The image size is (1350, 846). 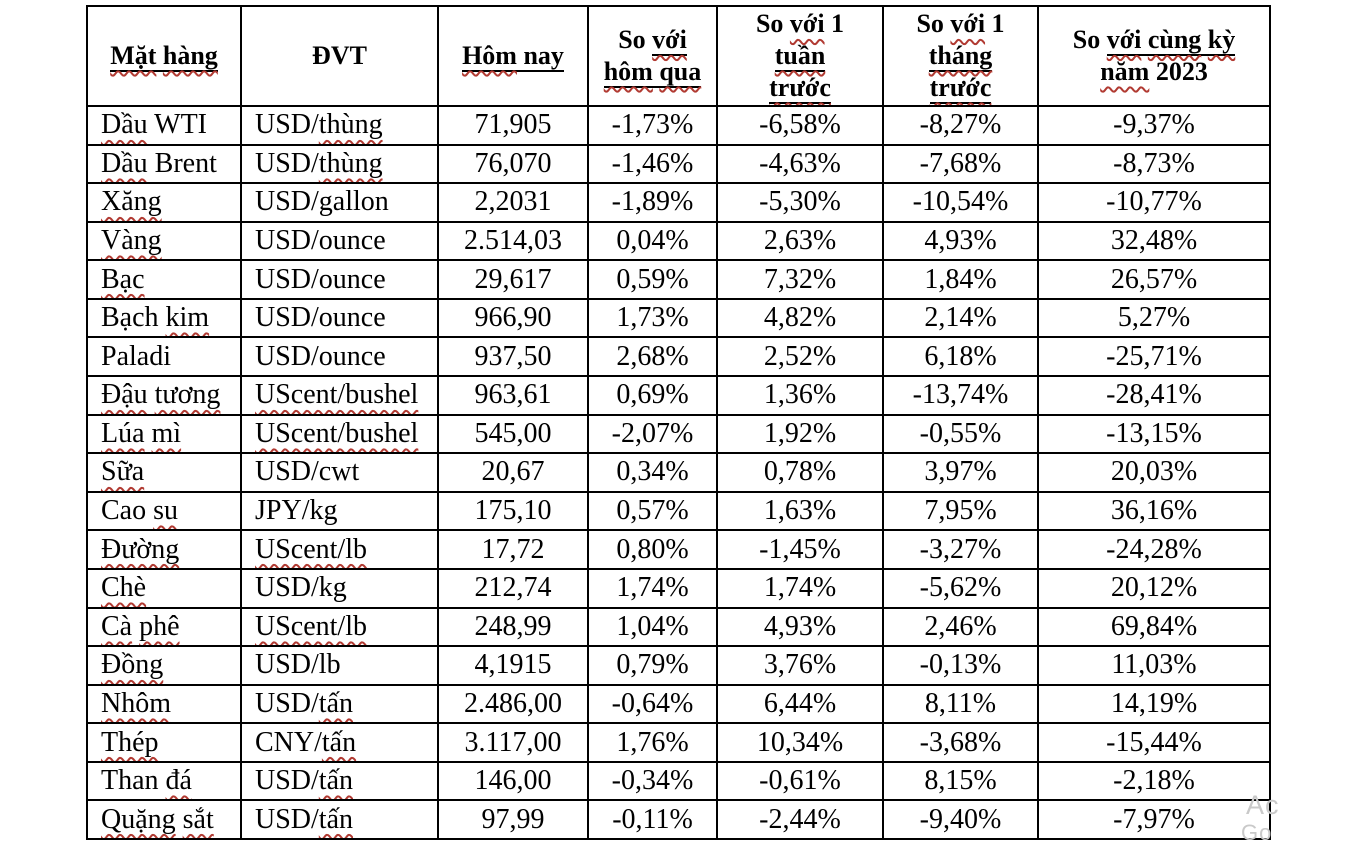 What do you see at coordinates (513, 549) in the screenshot?
I see `price-today-cell: 17,72` at bounding box center [513, 549].